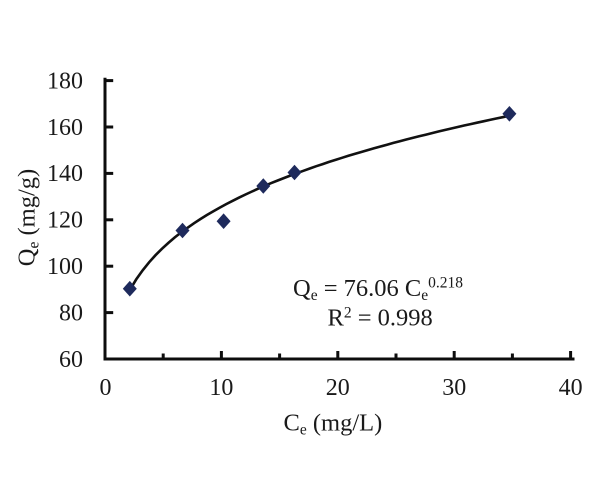 The height and width of the screenshot is (483, 600). What do you see at coordinates (28, 217) in the screenshot?
I see `svg-text: Qe (mg/g)` at bounding box center [28, 217].